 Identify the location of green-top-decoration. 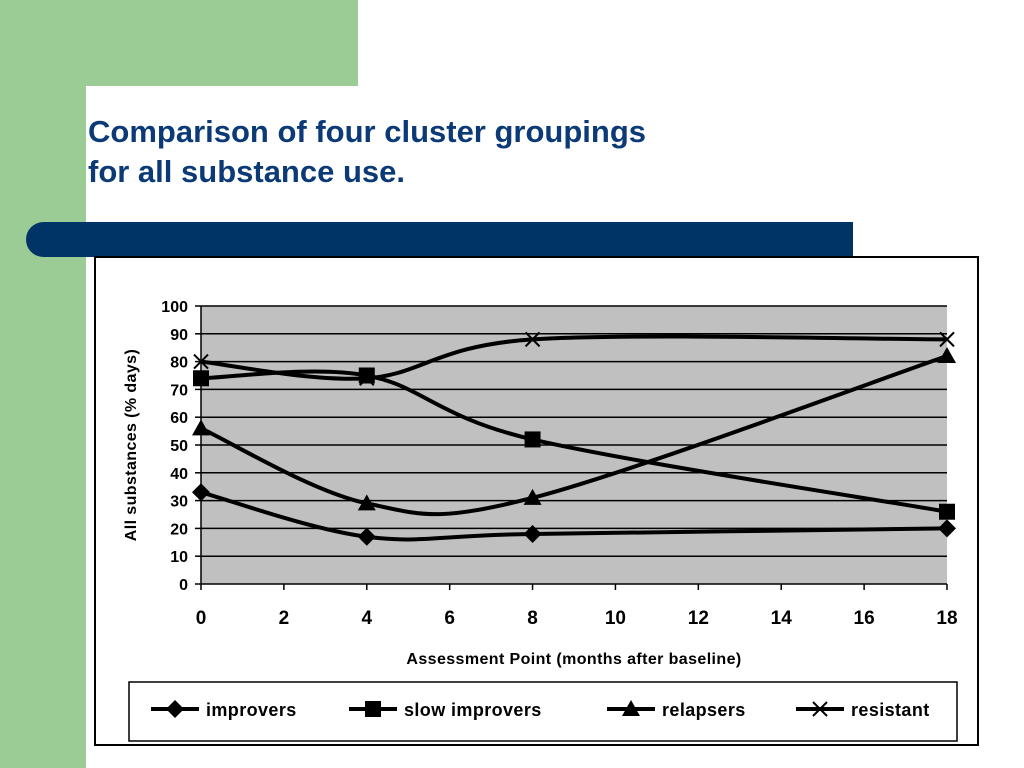
(179, 43).